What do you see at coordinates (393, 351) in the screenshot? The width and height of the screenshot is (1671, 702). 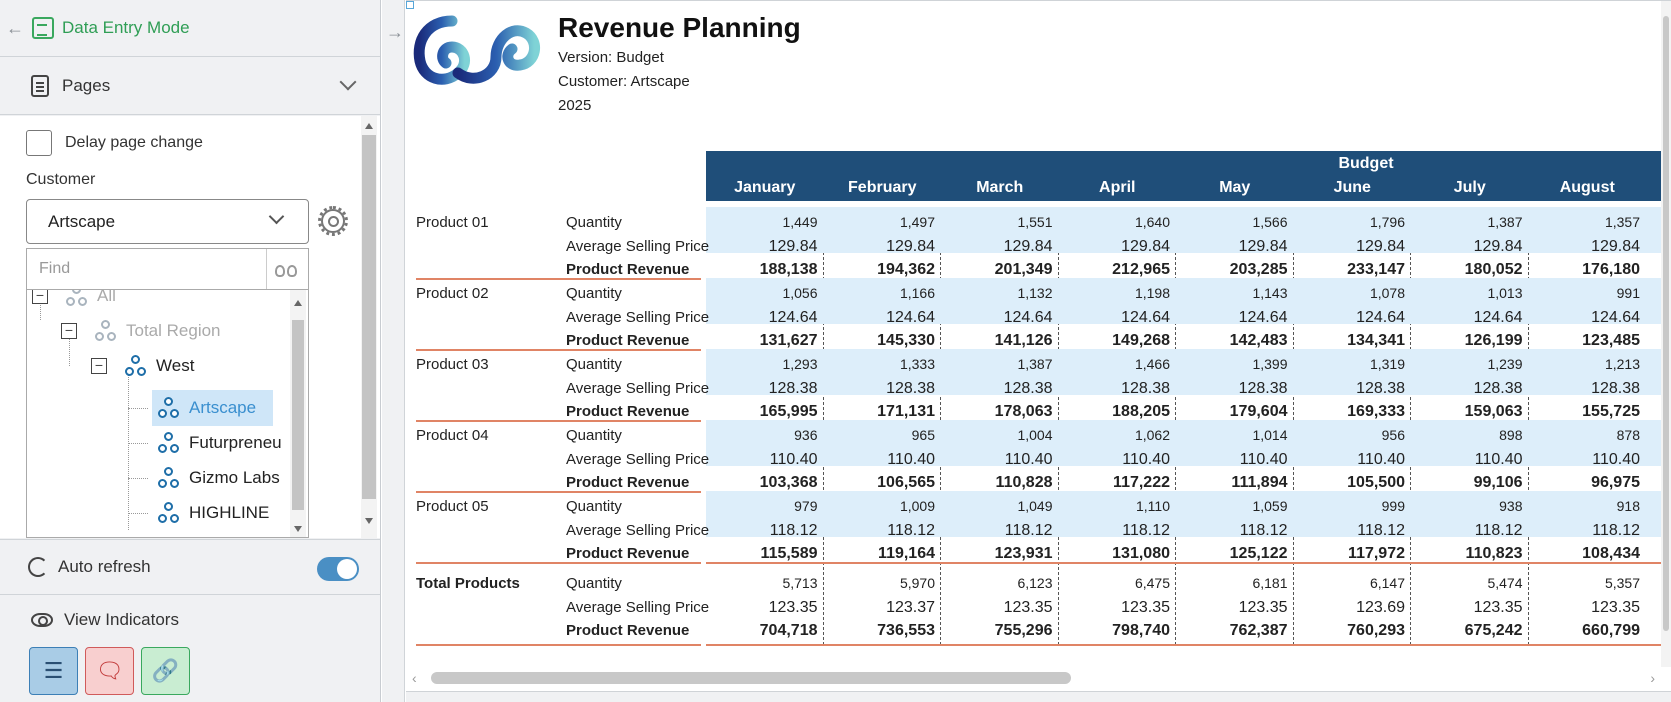 I see `collapse-strip: →` at bounding box center [393, 351].